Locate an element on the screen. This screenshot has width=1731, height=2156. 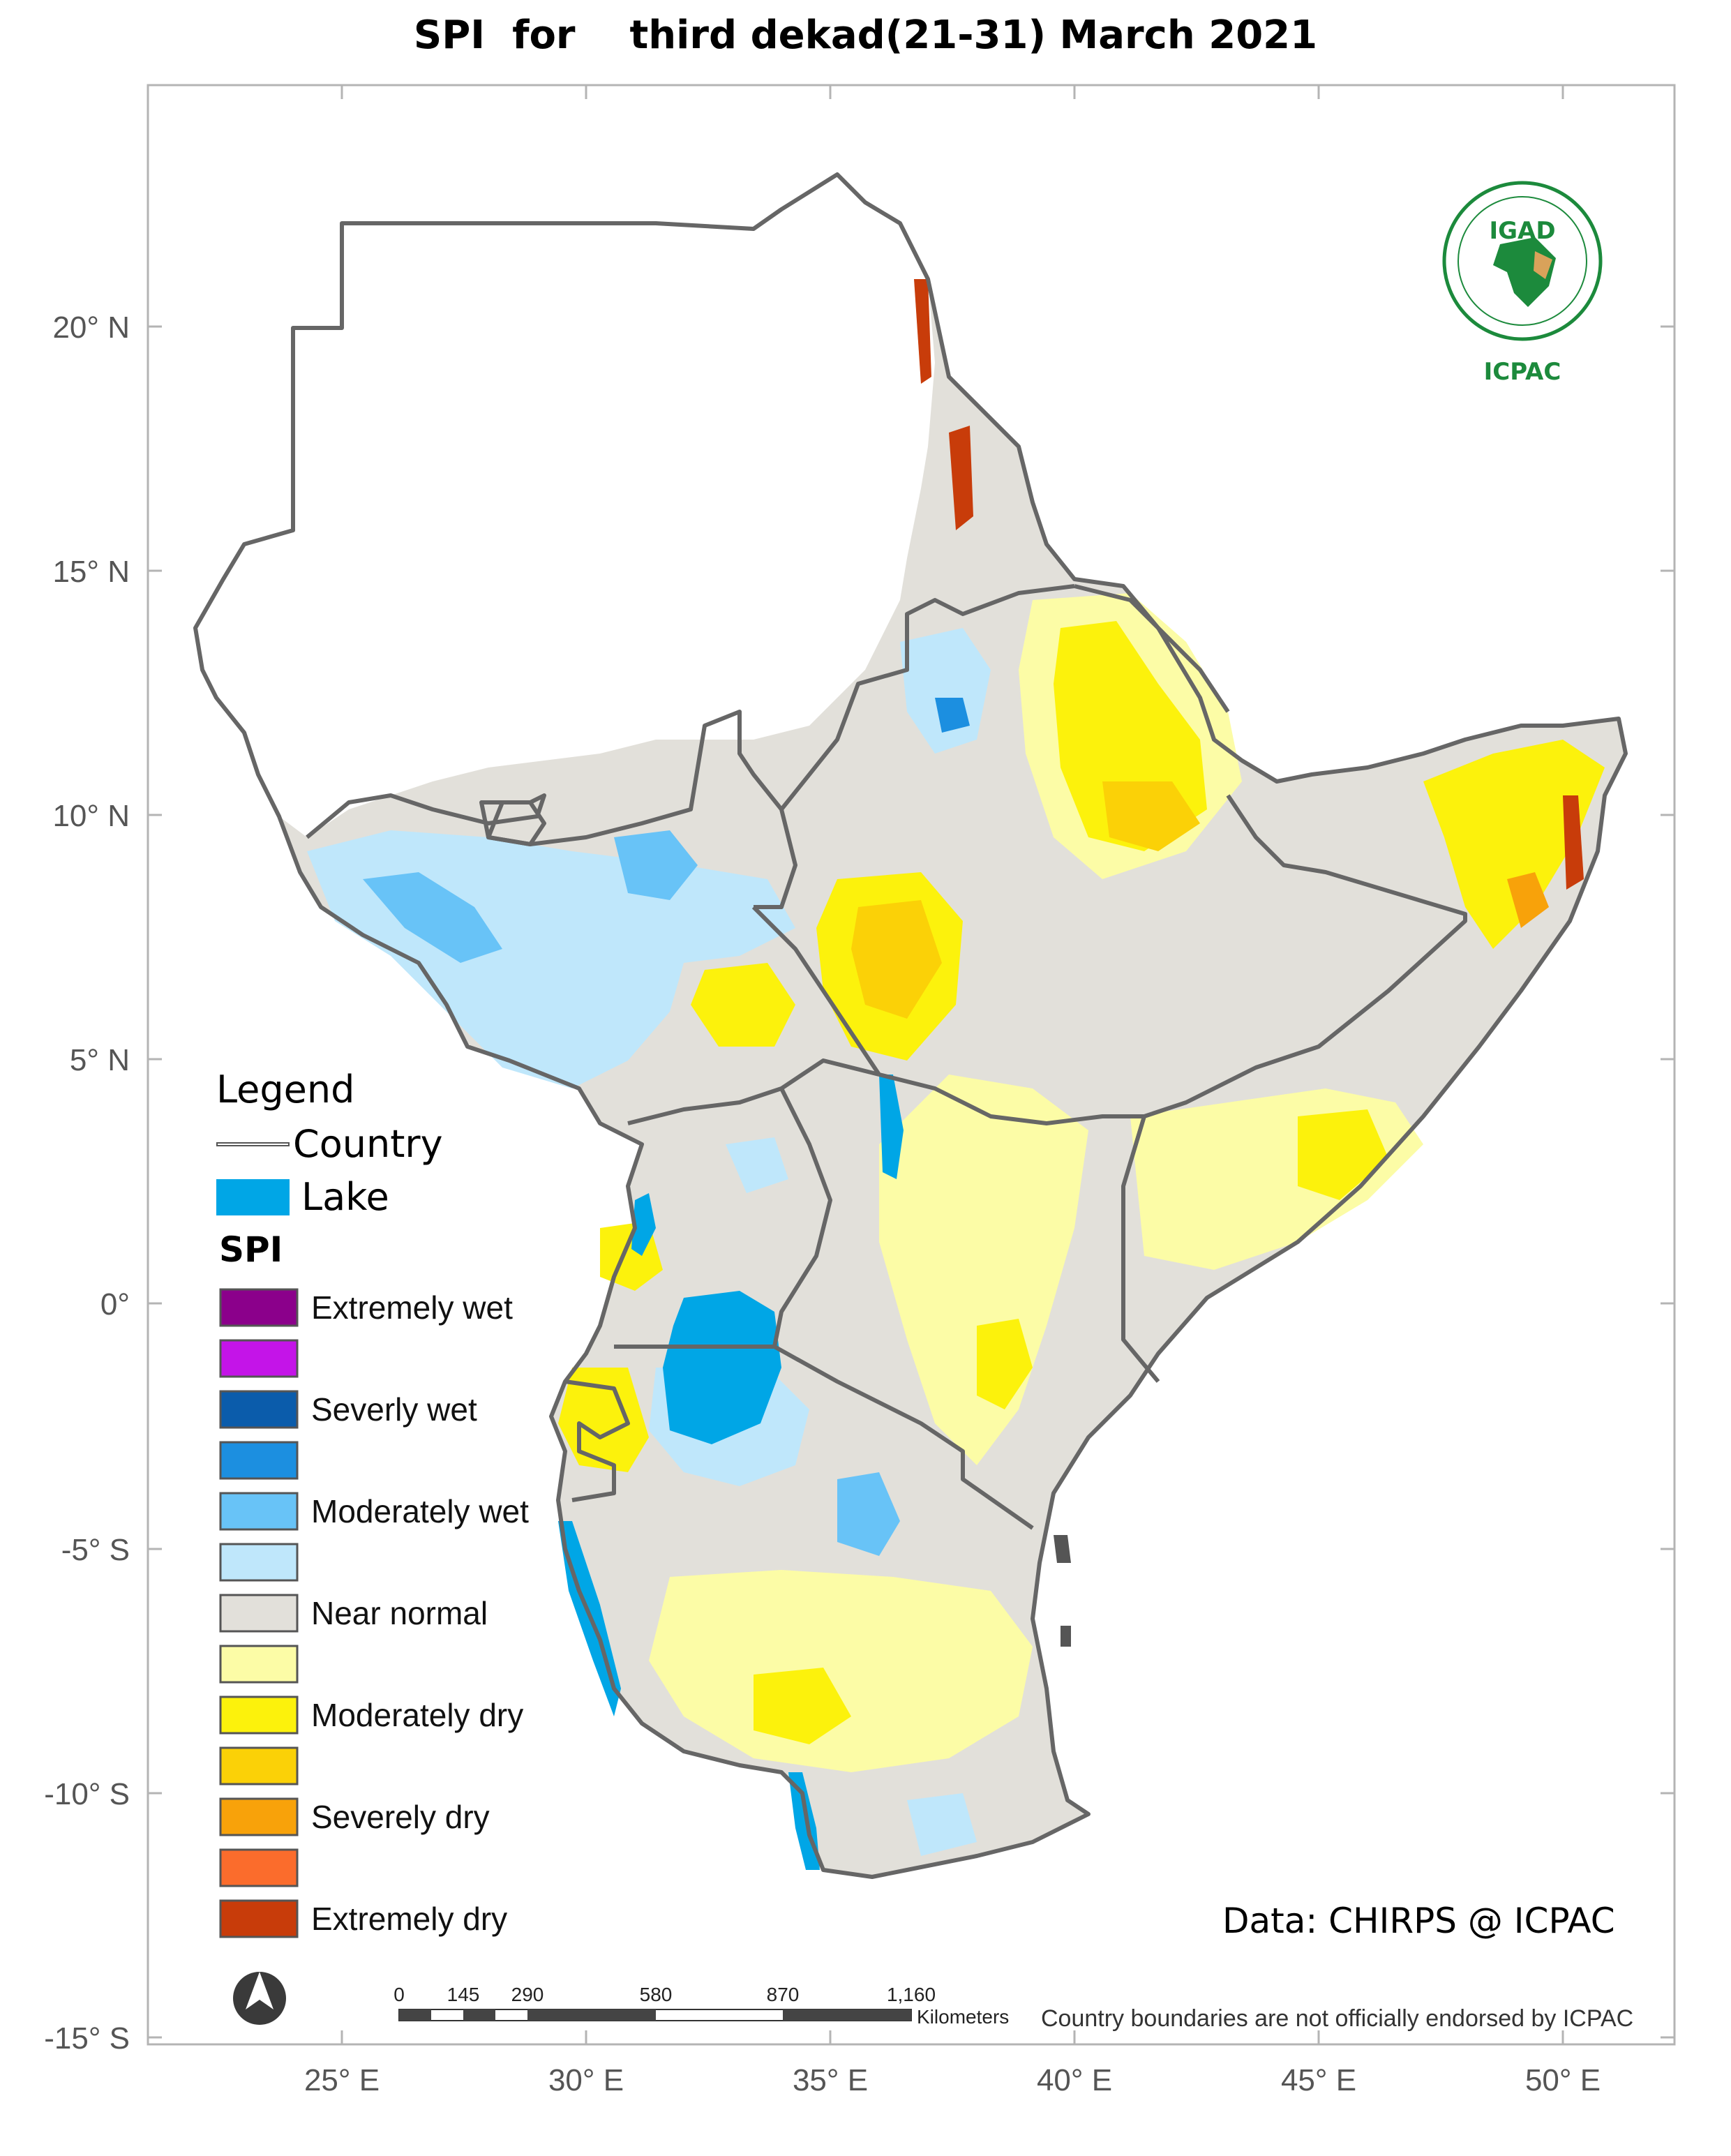
legend-heading: Legend is located at coordinates (285, 1089).